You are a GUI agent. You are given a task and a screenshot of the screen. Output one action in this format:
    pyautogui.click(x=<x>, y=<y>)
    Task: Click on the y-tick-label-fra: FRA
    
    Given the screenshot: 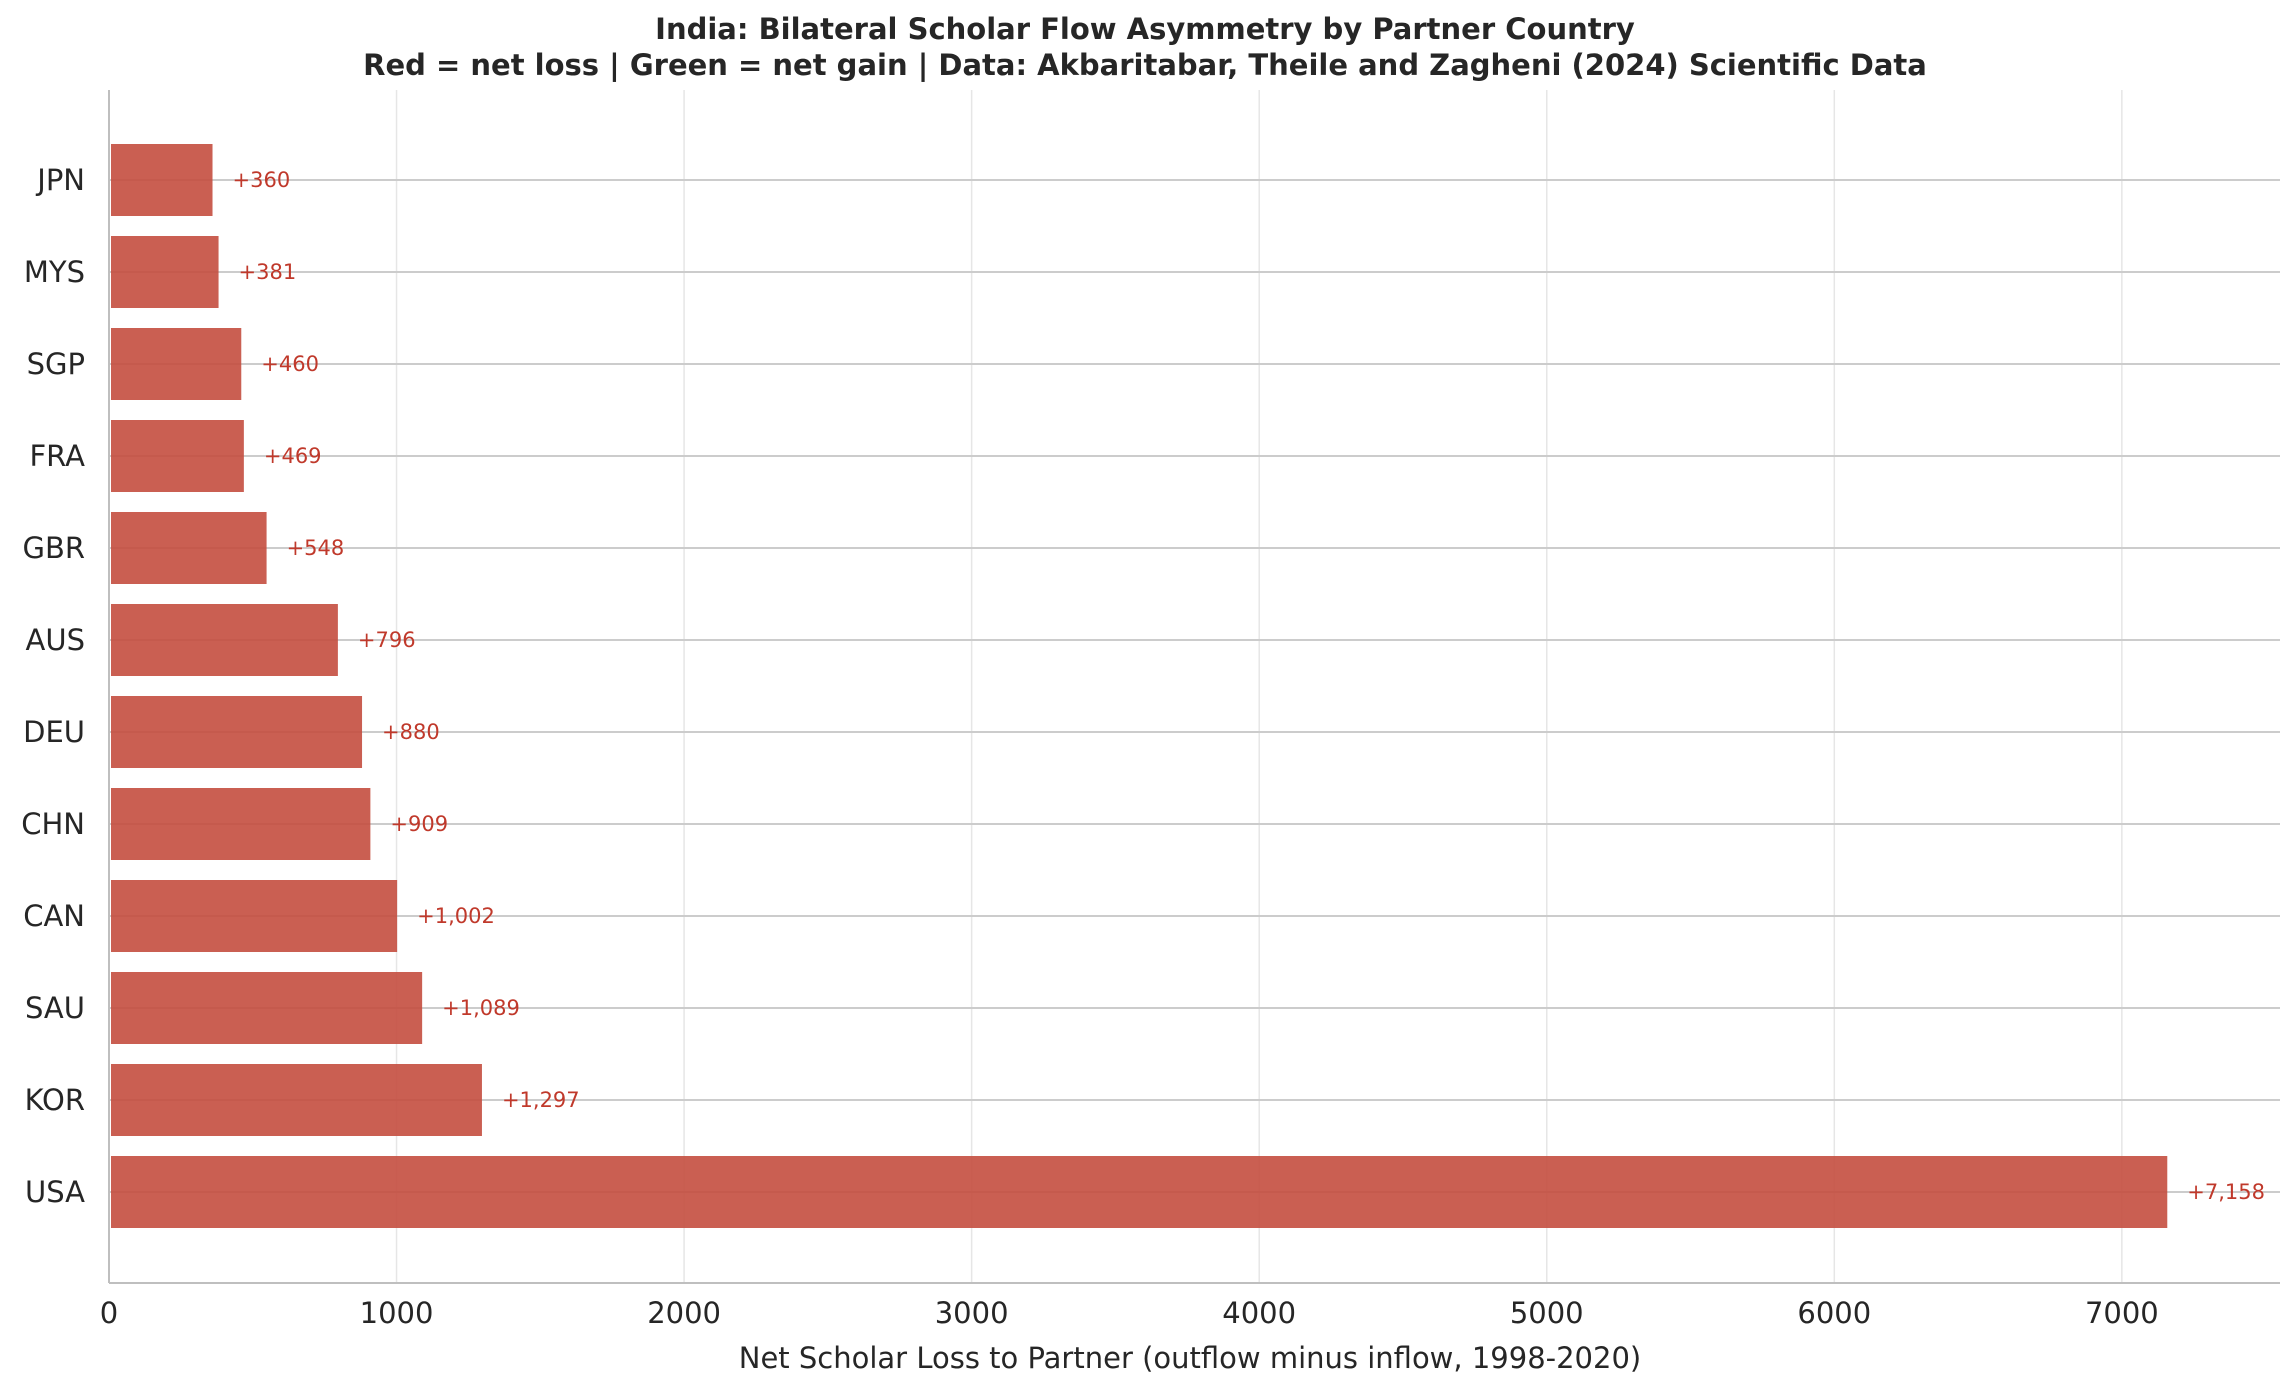 What is the action you would take?
    pyautogui.click(x=58, y=456)
    